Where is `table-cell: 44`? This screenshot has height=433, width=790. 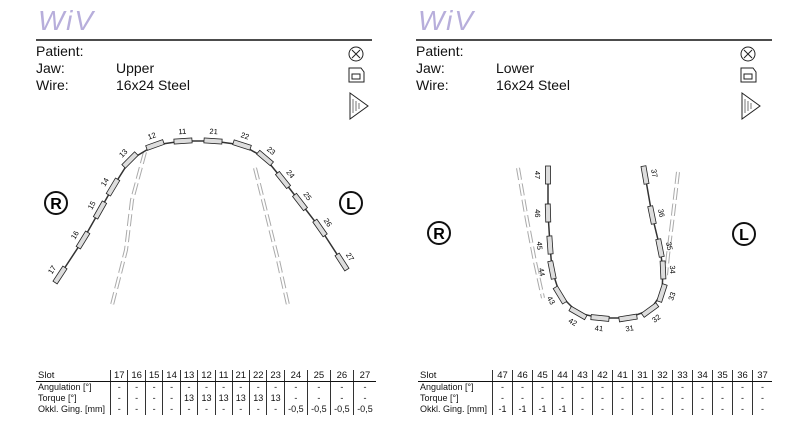
table-cell: 44 is located at coordinates (562, 376).